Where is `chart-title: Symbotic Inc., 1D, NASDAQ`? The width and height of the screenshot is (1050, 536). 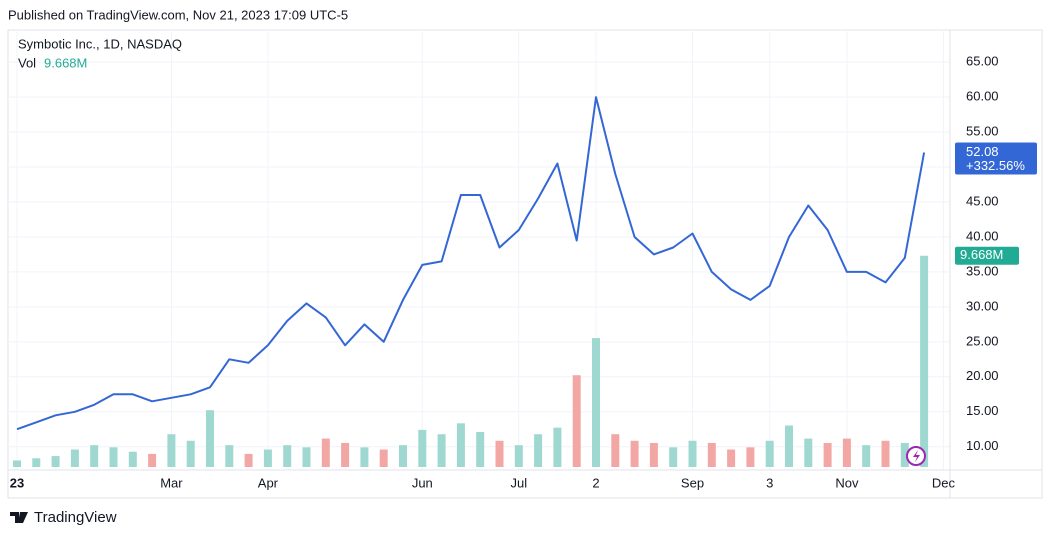 chart-title: Symbotic Inc., 1D, NASDAQ is located at coordinates (100, 43).